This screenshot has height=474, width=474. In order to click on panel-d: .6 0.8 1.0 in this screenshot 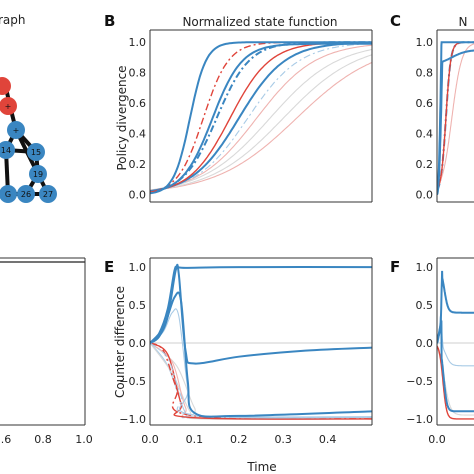, I will do `click(46, 351)`.